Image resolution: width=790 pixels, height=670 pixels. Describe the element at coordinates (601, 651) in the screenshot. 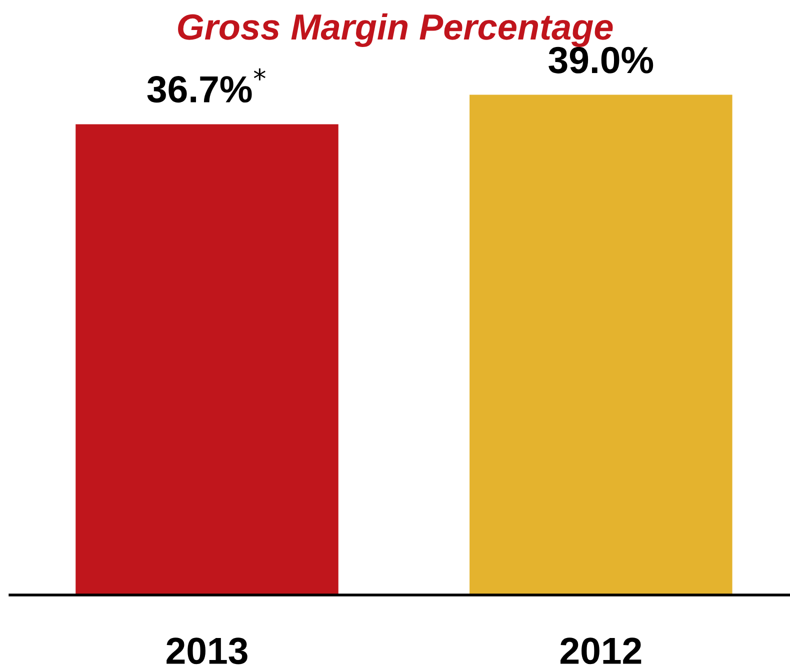

I see `x-tick-label: 2012` at that location.